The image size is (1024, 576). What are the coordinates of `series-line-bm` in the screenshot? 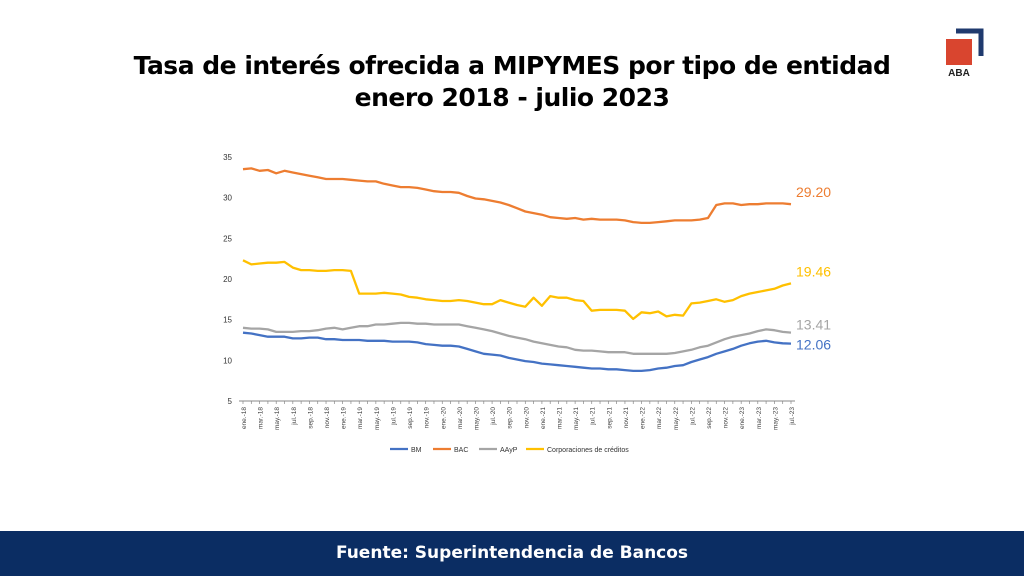 It's located at (517, 352).